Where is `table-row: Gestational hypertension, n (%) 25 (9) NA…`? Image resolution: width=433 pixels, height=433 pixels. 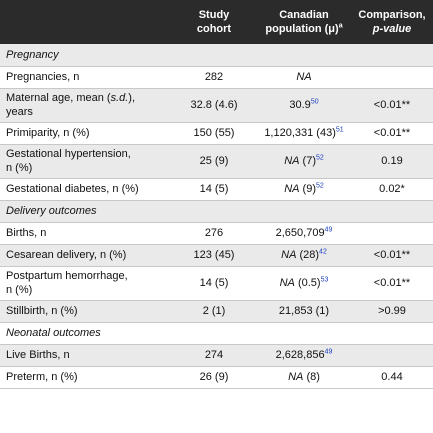 table-row: Gestational hypertension, n (%) 25 (9) NA… is located at coordinates (216, 161).